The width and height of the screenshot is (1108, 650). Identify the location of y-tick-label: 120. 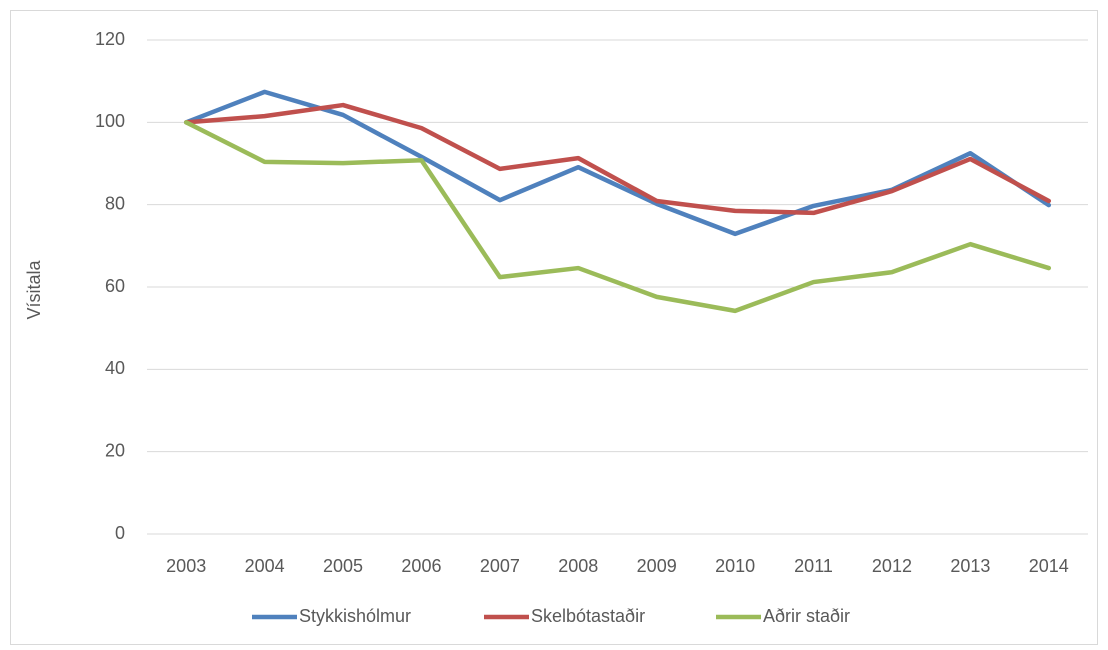
(110, 39).